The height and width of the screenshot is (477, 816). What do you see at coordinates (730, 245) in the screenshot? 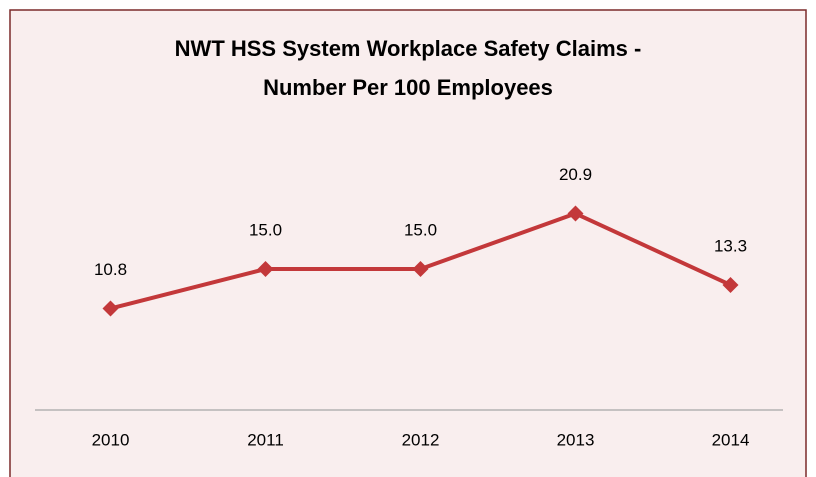
I see `data-label: 13.3` at bounding box center [730, 245].